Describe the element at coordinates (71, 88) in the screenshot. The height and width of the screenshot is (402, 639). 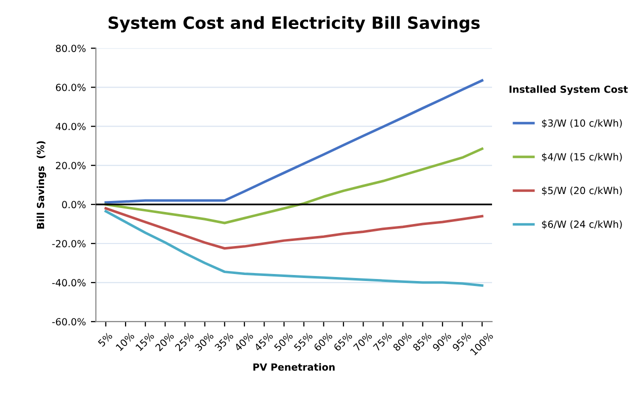
I see `y-tick-label: 60.0%` at that location.